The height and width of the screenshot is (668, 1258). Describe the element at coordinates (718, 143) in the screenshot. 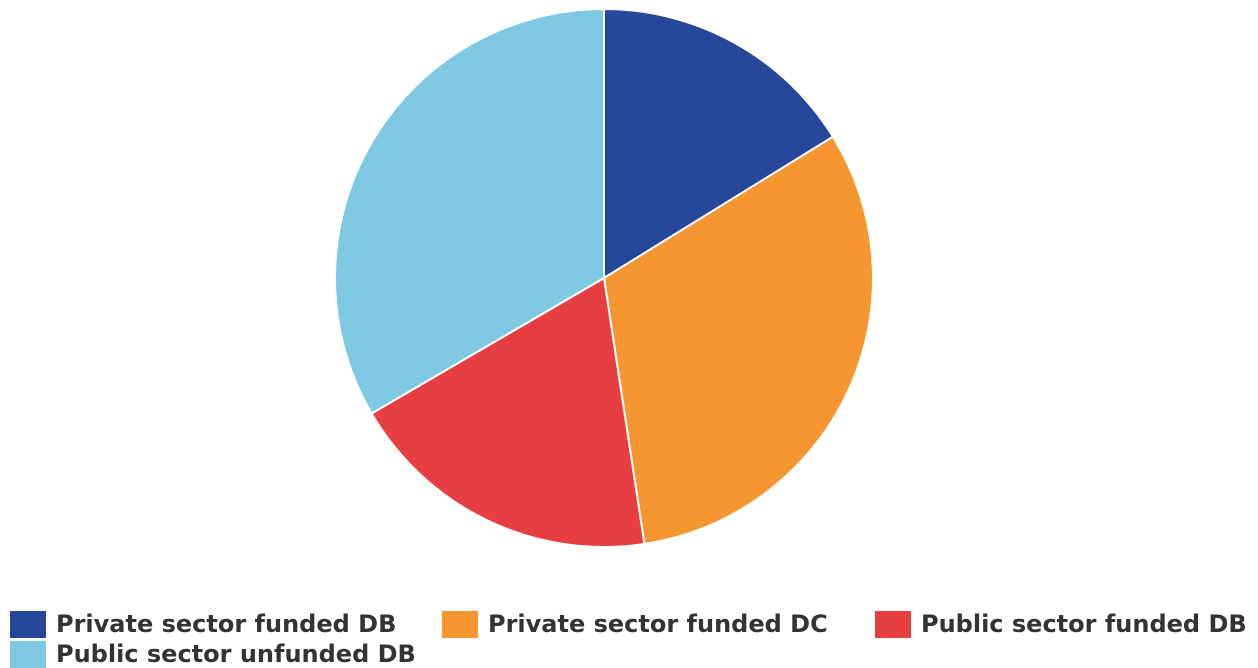

I see `pie-slice-private-funded-db` at that location.